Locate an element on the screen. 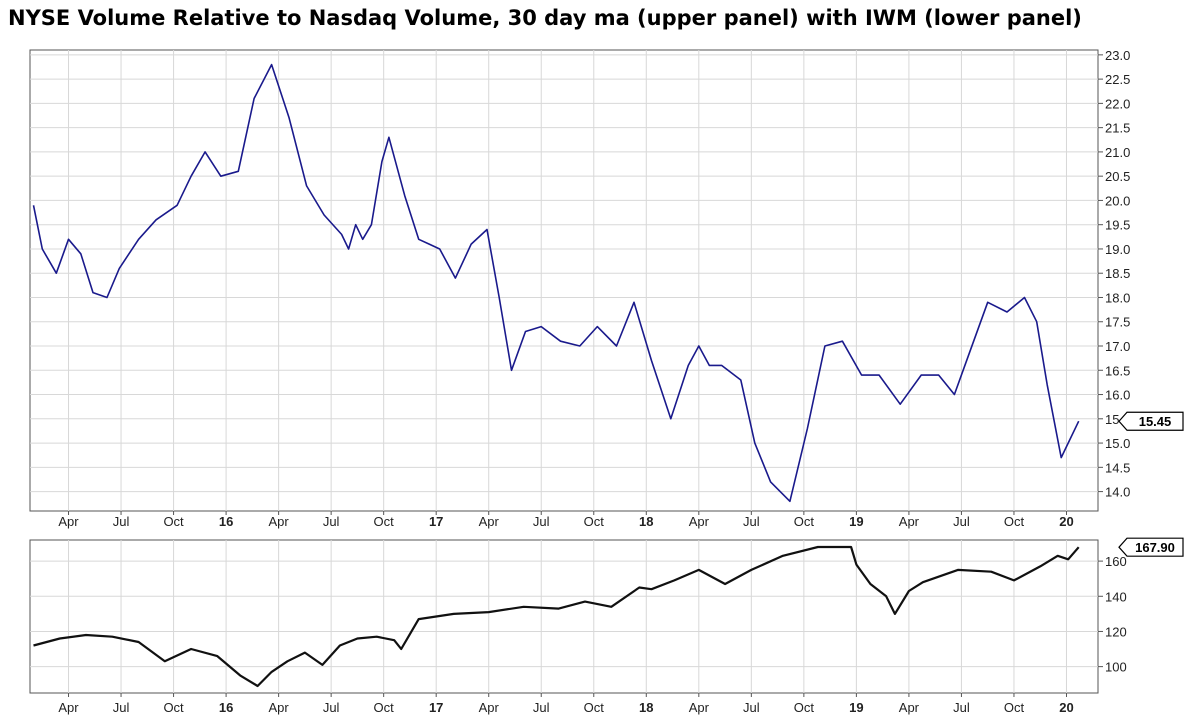 The width and height of the screenshot is (1200, 722). upper-xtick-label: 17 is located at coordinates (436, 521).